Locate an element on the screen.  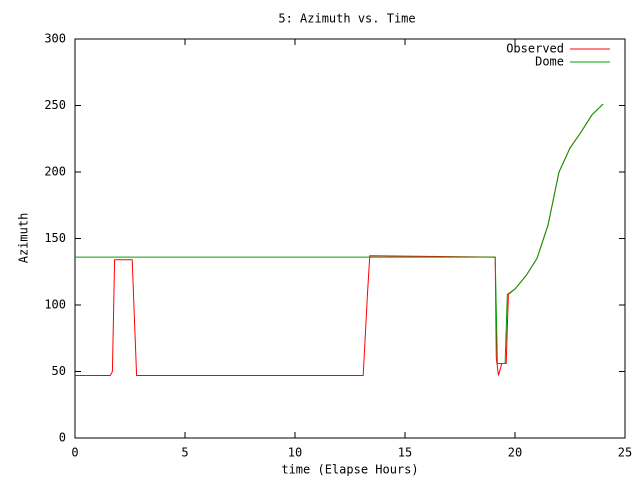
x-axis-label: time (Elapse Hours) is located at coordinates (349, 470).